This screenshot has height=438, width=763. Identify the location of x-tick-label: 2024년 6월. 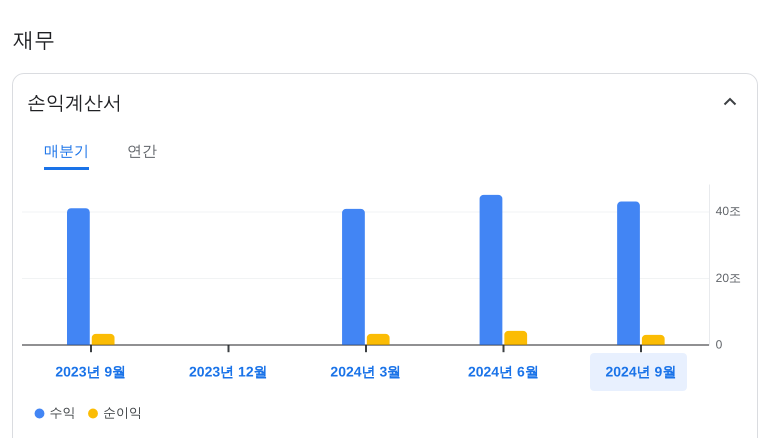
(503, 371).